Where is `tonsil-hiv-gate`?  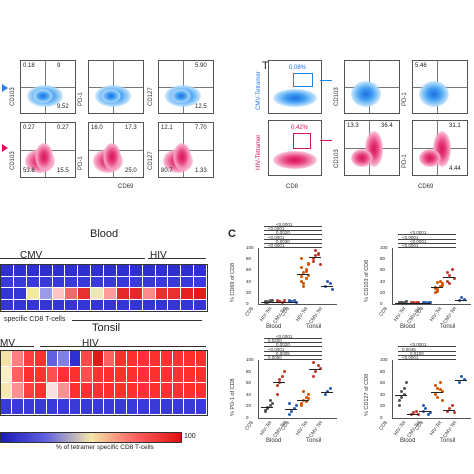 tonsil-hiv-gate is located at coordinates (302, 141).